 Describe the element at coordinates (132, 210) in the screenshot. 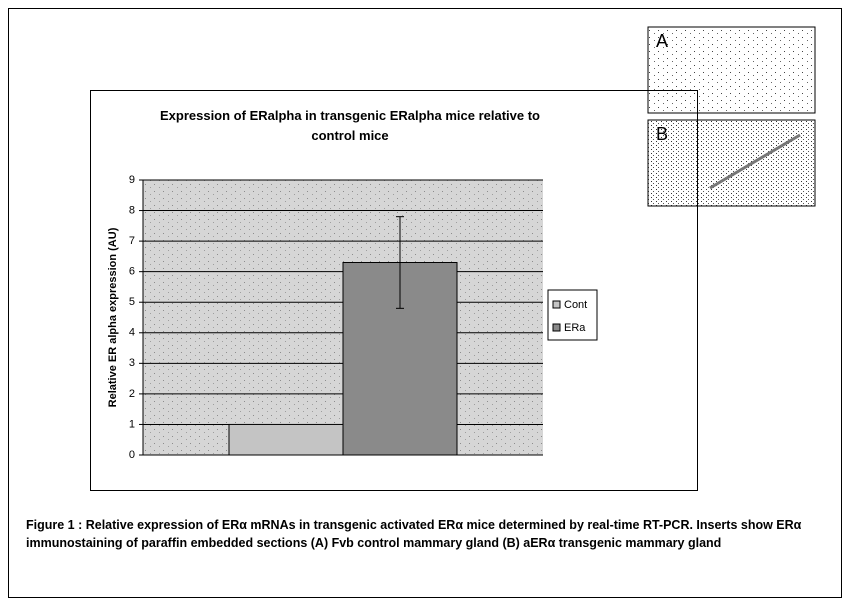

I see `y-tick-label: 8` at that location.